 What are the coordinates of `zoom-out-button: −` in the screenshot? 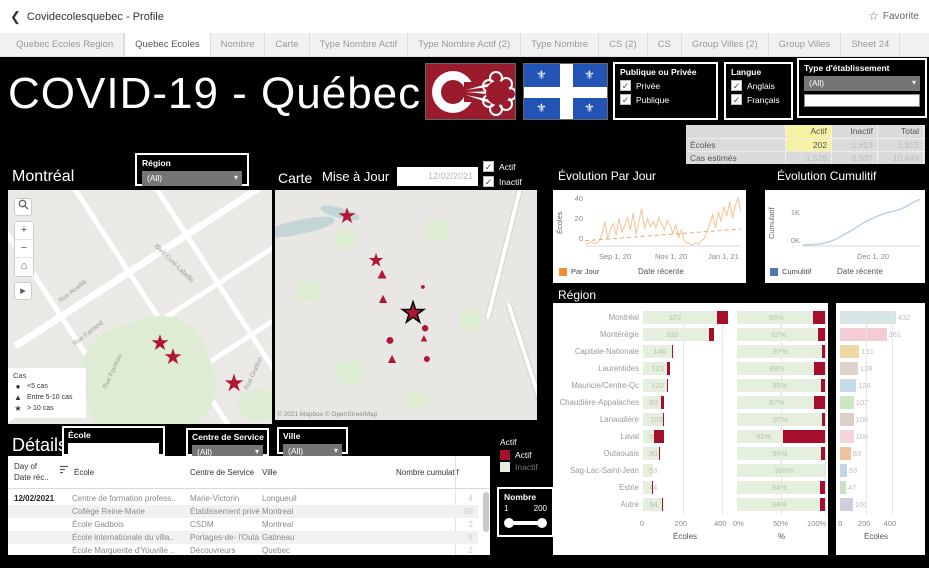 It's located at (24, 249).